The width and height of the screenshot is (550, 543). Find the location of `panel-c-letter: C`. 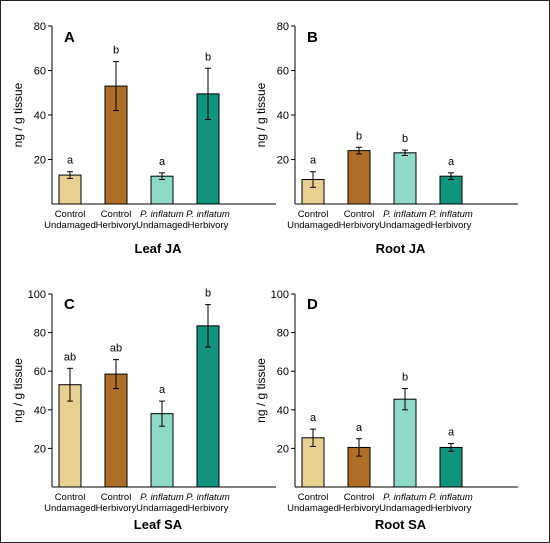

panel-c-letter: C is located at coordinates (69, 304).